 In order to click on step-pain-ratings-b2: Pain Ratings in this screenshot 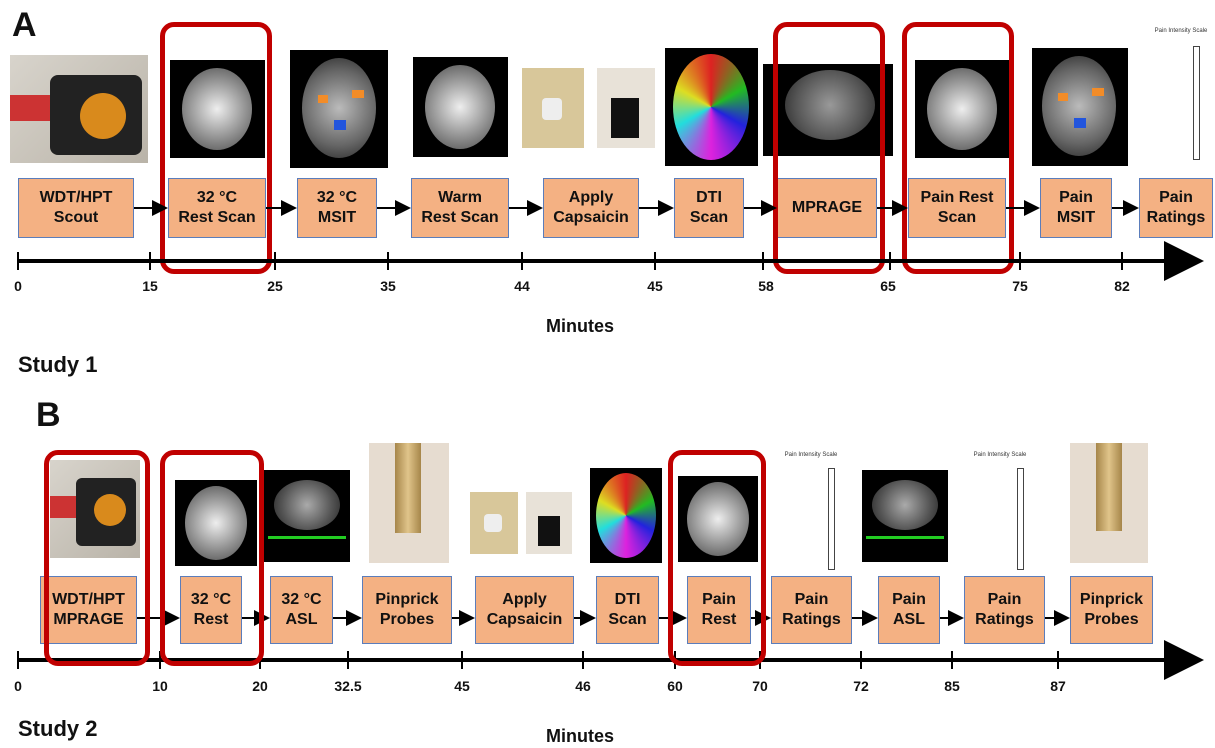, I will do `click(1004, 610)`.